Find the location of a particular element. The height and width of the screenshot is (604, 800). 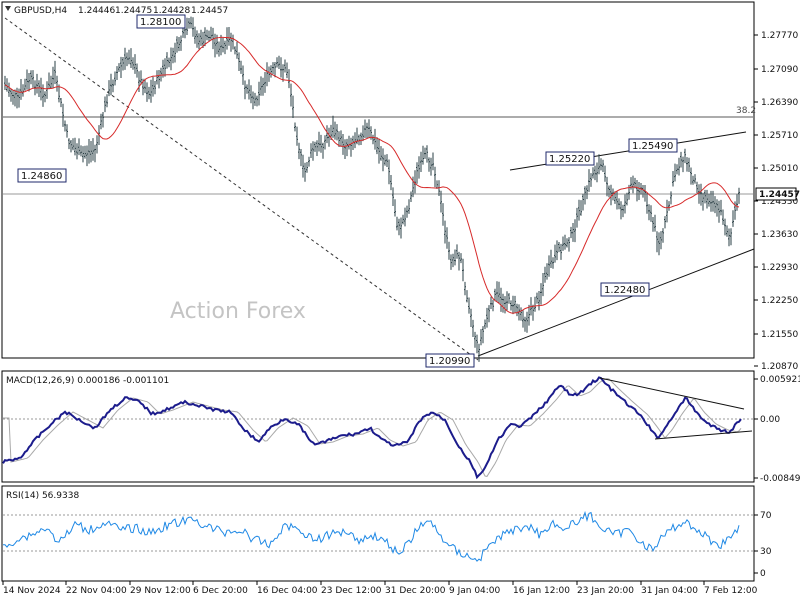

svg-text: 1.24860 is located at coordinates (41, 176).